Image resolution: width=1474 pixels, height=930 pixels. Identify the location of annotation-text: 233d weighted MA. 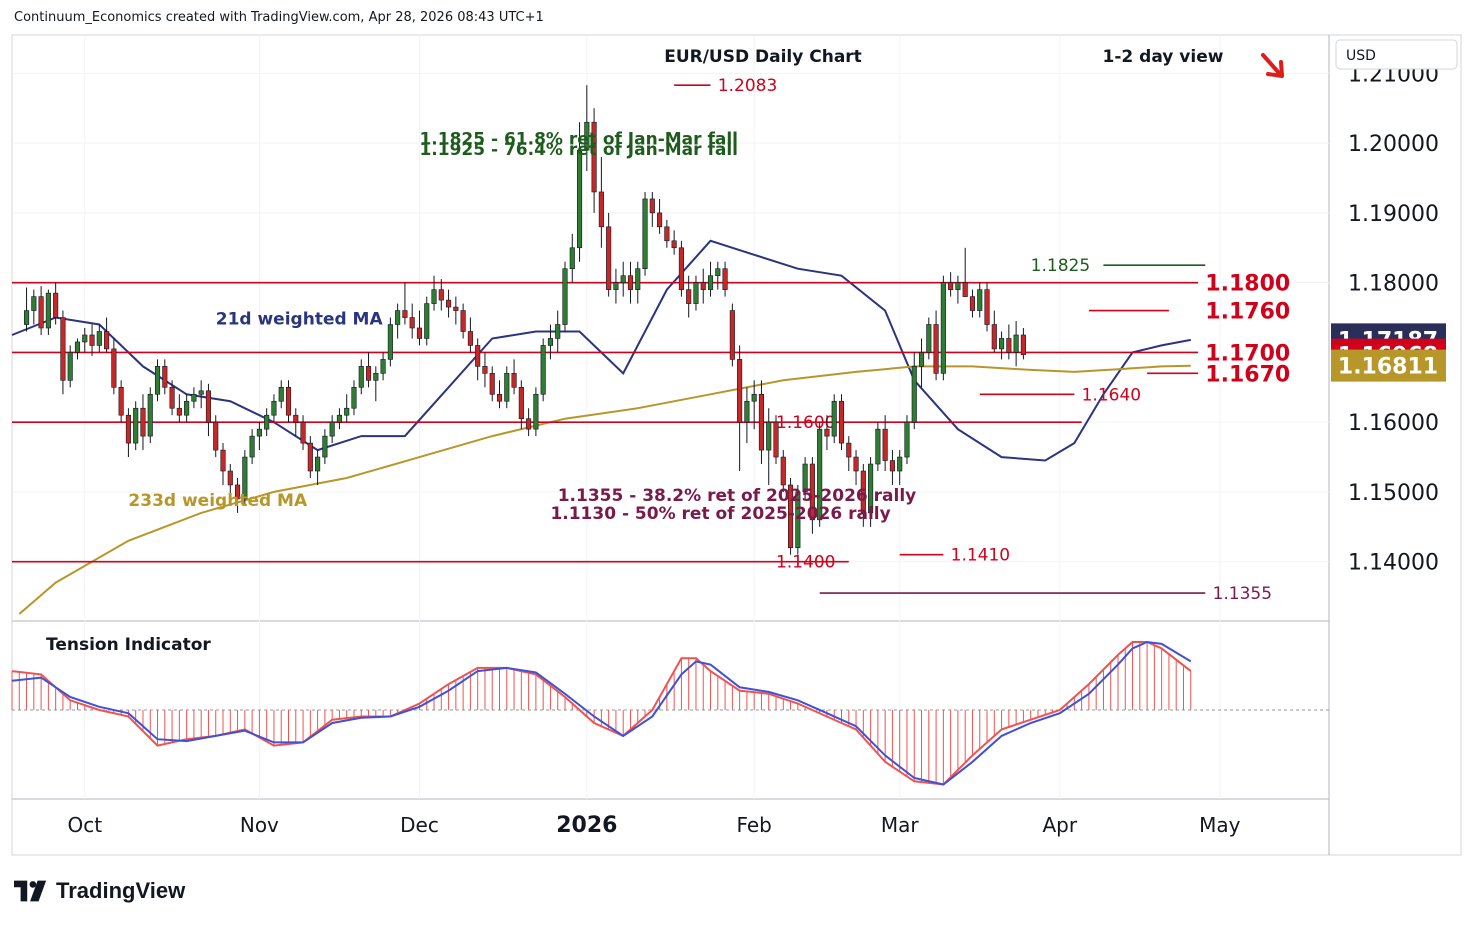
(218, 501).